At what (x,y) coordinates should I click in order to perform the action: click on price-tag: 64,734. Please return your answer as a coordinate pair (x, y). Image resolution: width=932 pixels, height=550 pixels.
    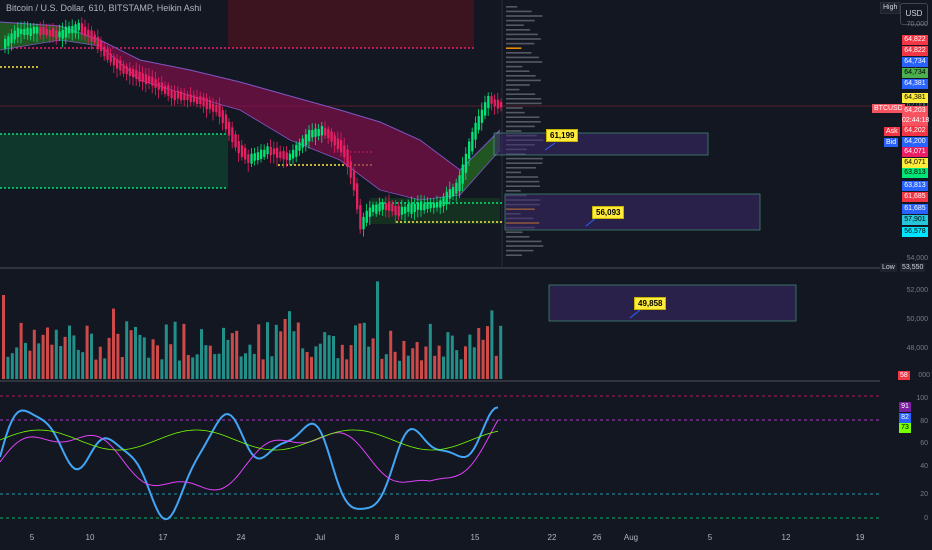
    Looking at the image, I should click on (915, 62).